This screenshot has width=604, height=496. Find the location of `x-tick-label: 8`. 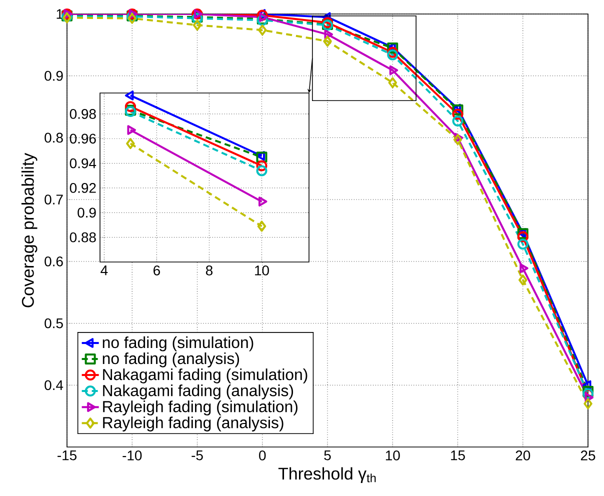

x-tick-label: 8 is located at coordinates (209, 271).